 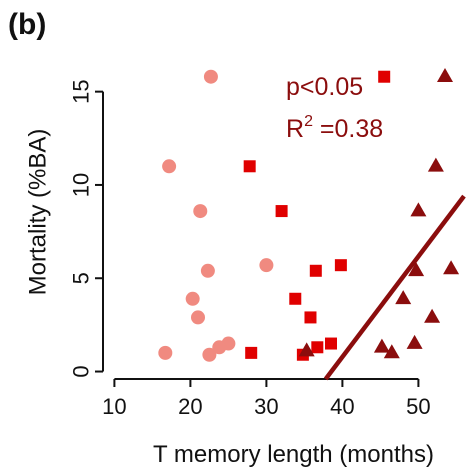 I want to click on x-tick-label: 50, so click(x=418, y=406).